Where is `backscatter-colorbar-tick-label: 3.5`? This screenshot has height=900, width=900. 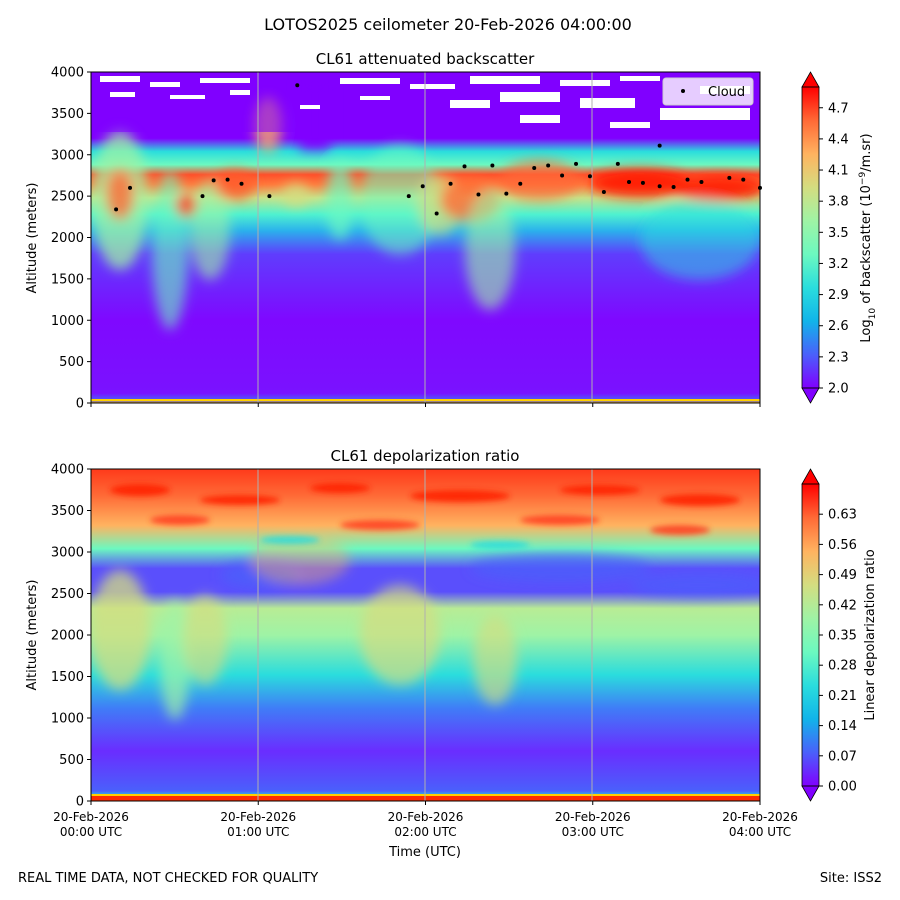 backscatter-colorbar-tick-label: 3.5 is located at coordinates (838, 233).